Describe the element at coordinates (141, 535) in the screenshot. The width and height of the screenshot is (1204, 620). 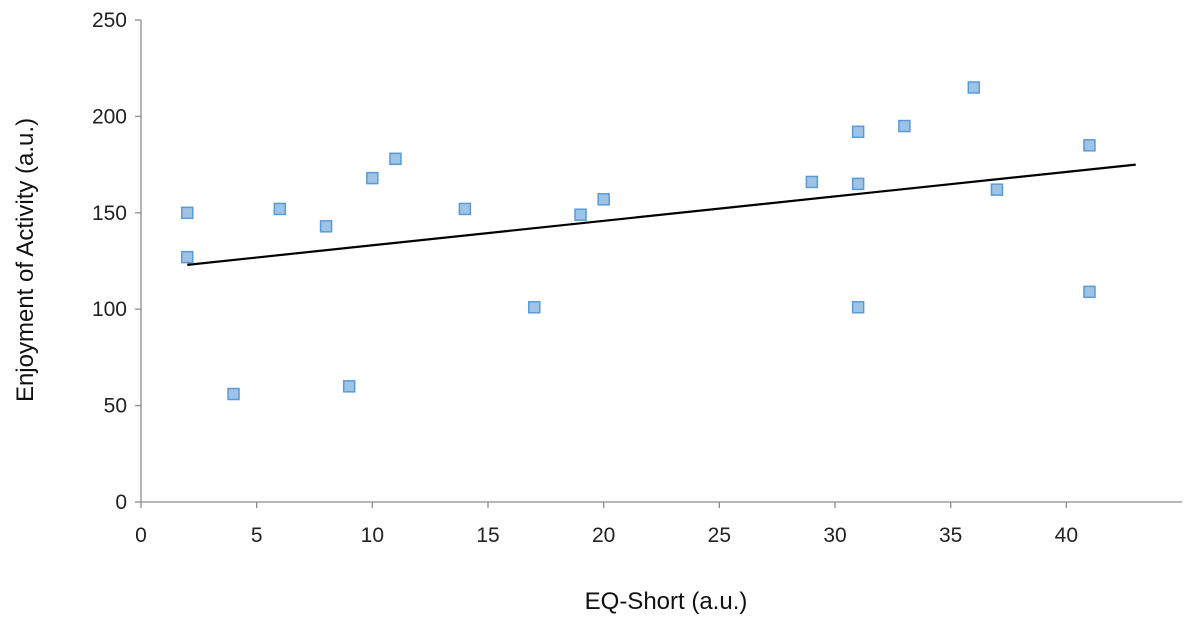
I see `x-tick-label: 0` at that location.